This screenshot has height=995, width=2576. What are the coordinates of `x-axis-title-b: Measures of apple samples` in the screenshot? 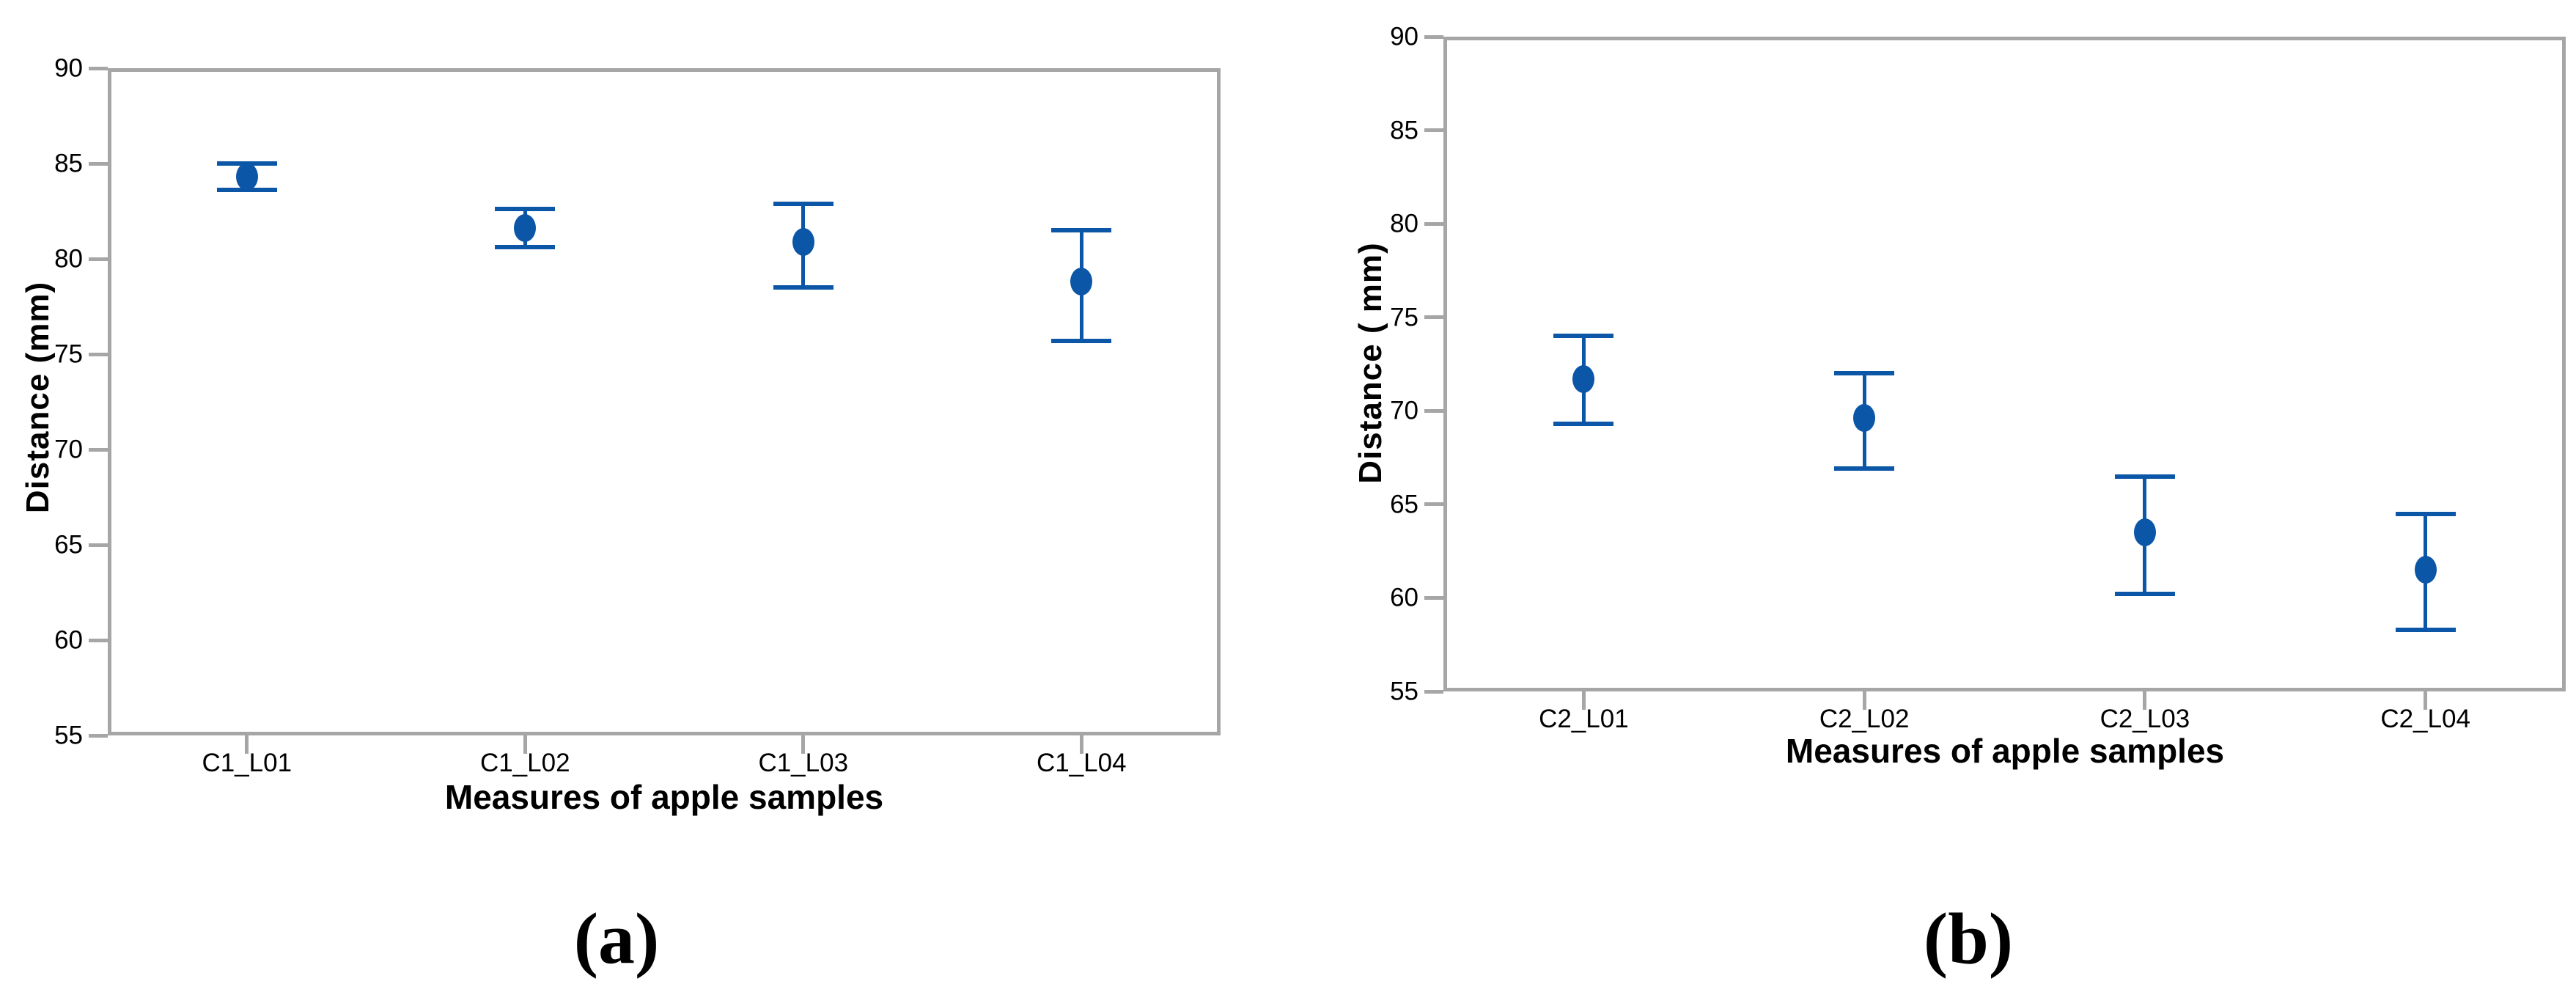 It's located at (2005, 751).